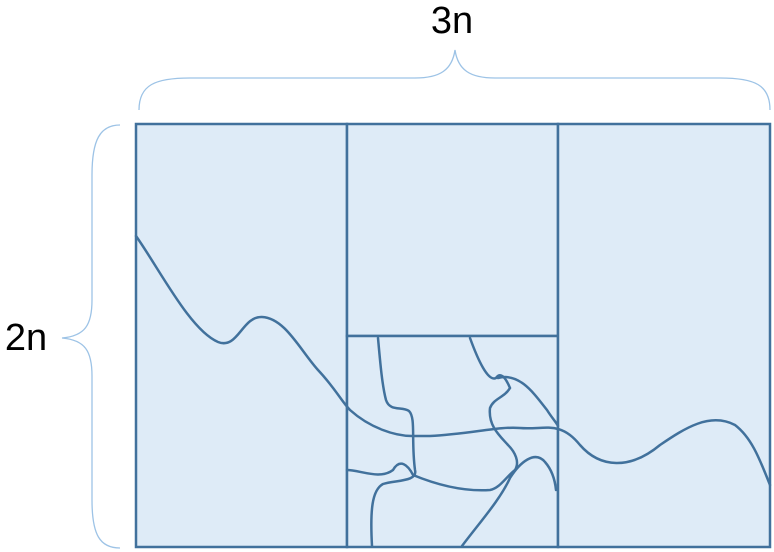 The width and height of the screenshot is (774, 552). Describe the element at coordinates (452, 230) in the screenshot. I see `top-middle-panel` at that location.